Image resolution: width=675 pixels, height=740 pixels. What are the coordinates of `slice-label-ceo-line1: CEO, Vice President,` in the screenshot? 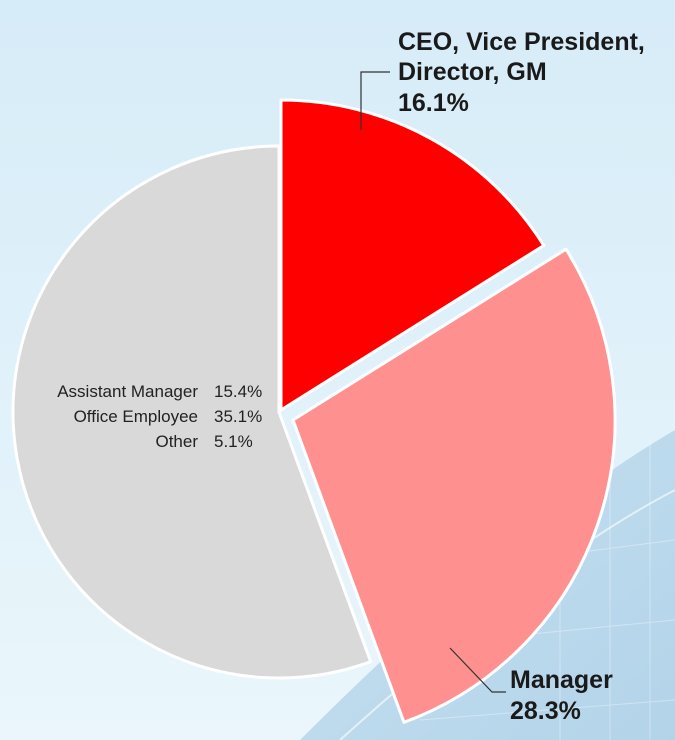 It's located at (521, 42).